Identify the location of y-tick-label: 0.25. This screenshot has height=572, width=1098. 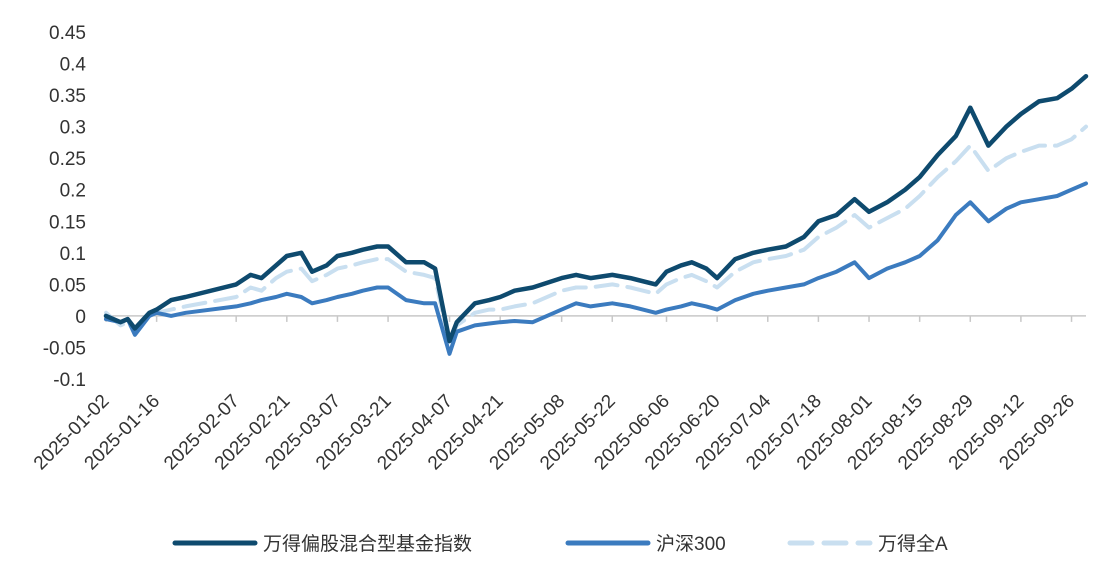
(67, 159).